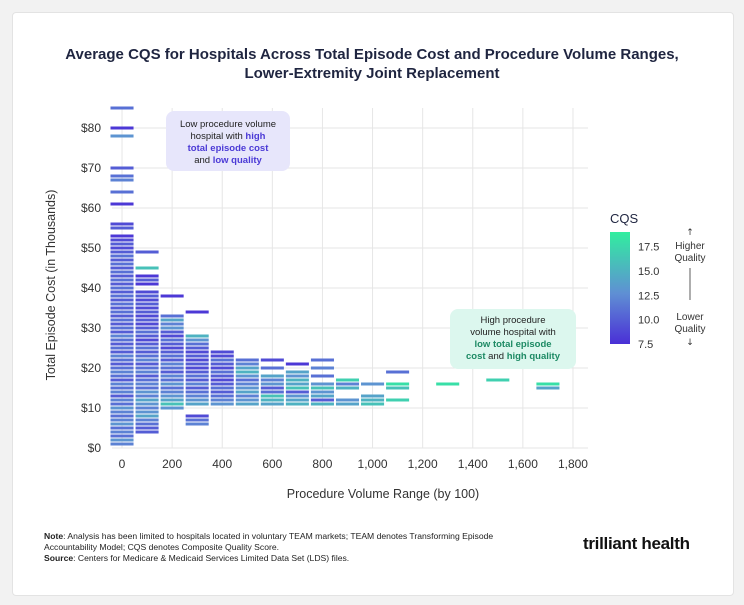  Describe the element at coordinates (122, 464) in the screenshot. I see `x-tick-label: 0` at that location.